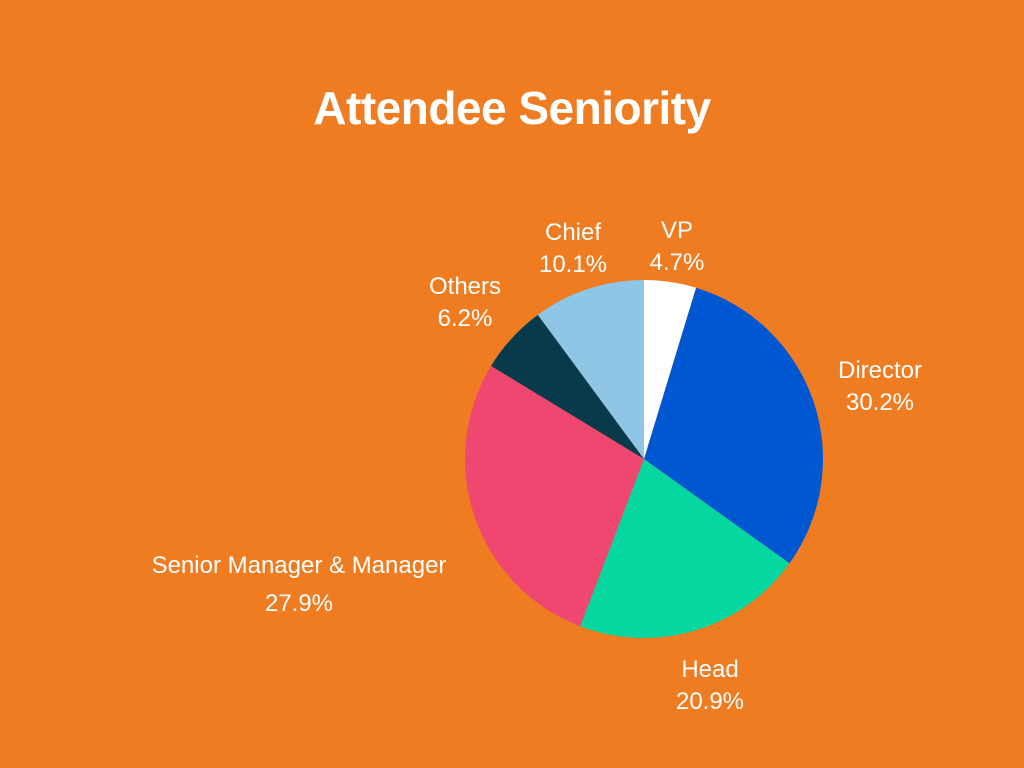  I want to click on pie-slice-director, so click(733, 425).